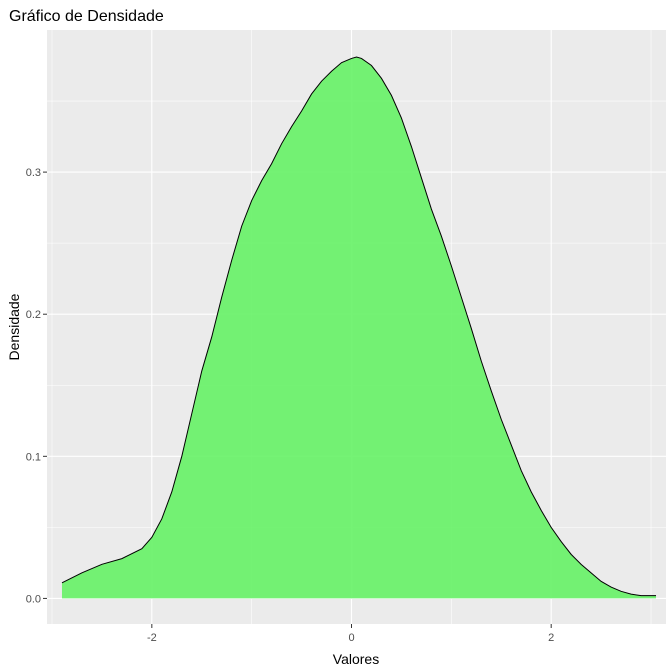 The height and width of the screenshot is (672, 672). Describe the element at coordinates (152, 638) in the screenshot. I see `x-tick-label: -2` at that location.